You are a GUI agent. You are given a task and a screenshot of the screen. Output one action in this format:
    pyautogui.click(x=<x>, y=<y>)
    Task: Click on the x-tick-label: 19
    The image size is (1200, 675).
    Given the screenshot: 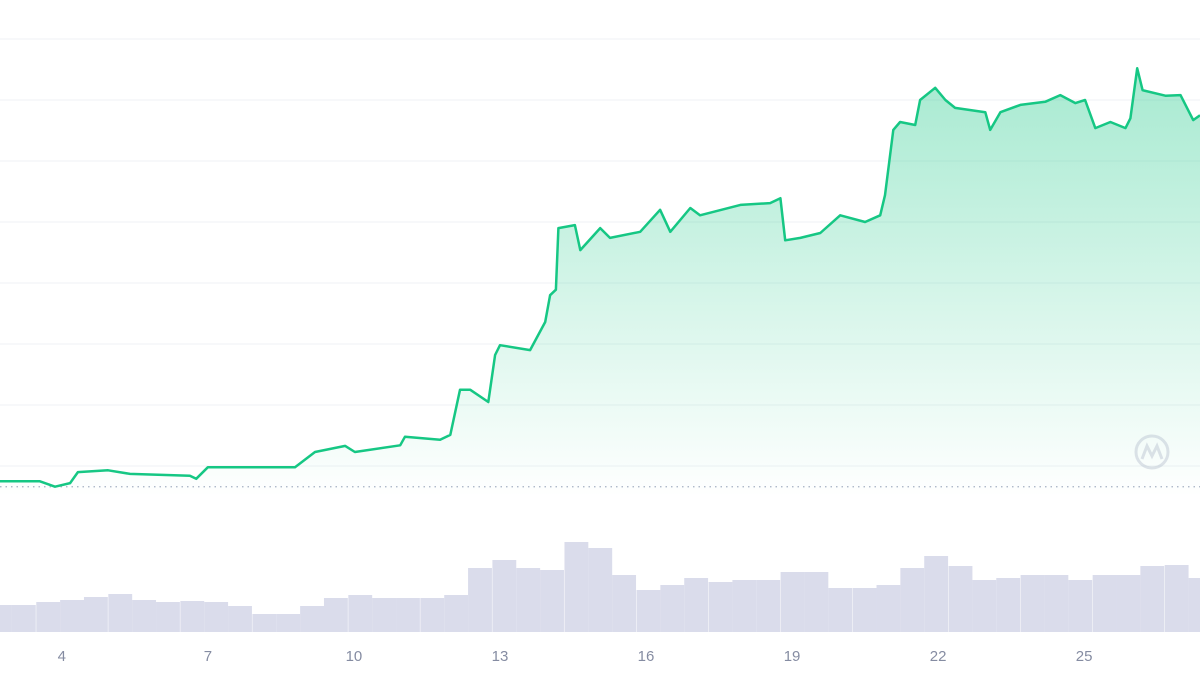 What is the action you would take?
    pyautogui.click(x=792, y=656)
    